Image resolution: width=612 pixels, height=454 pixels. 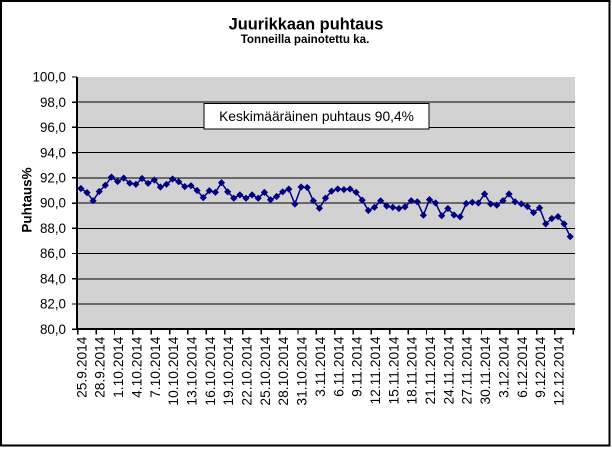 What do you see at coordinates (393, 370) in the screenshot?
I see `svg-text: 15.11.2014` at bounding box center [393, 370].